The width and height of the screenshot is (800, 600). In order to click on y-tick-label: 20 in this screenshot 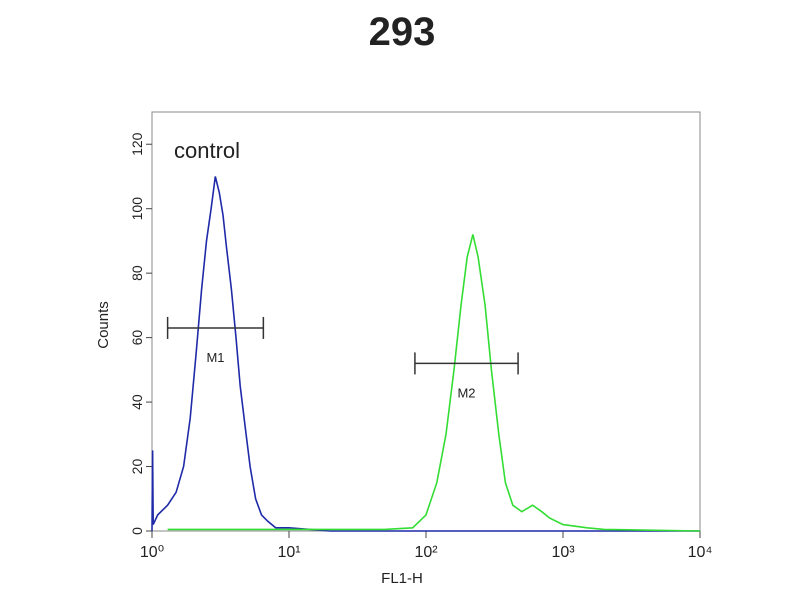, I will do `click(137, 467)`.